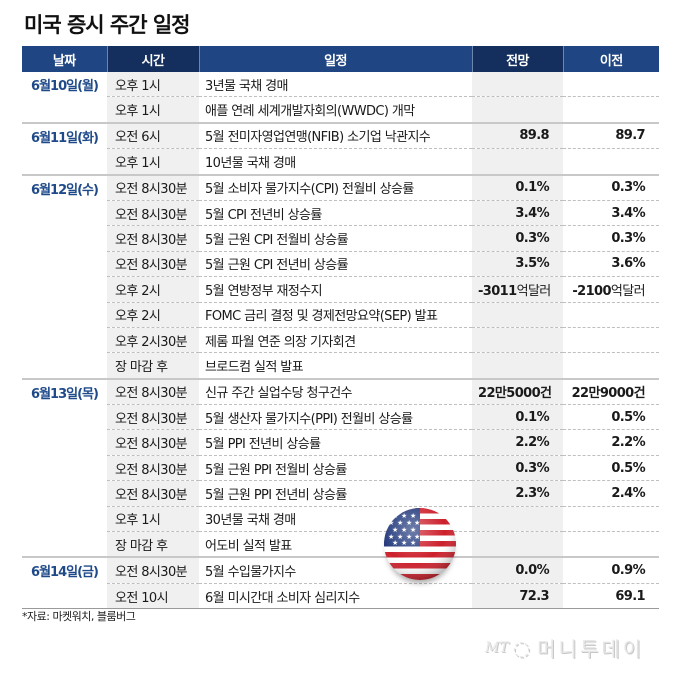  Describe the element at coordinates (340, 570) in the screenshot. I see `table-row: 6월14일(금) 오전 8시30분 5월 수입물가지수 0.0% 0.9%` at that location.